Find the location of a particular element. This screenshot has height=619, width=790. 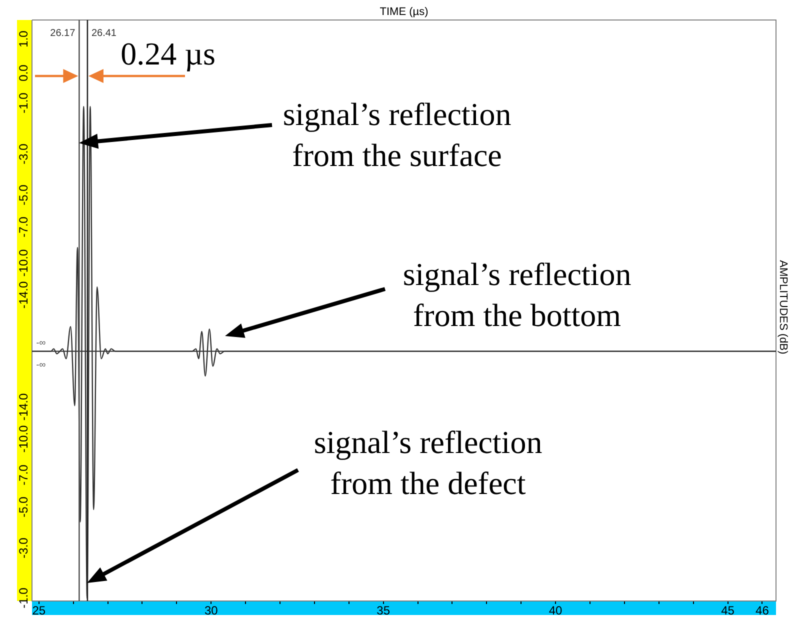

ref-line-label: 26.17 is located at coordinates (63, 33).